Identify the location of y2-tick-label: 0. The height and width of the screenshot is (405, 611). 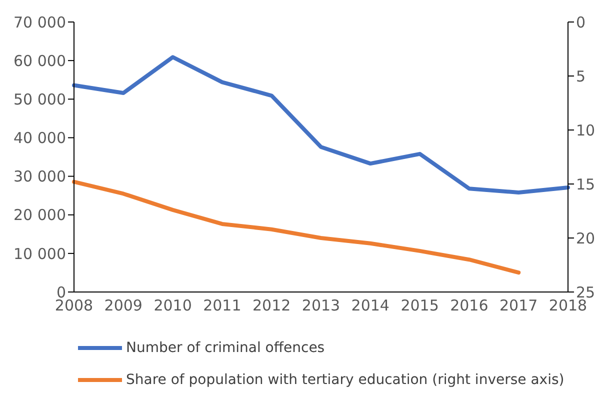
(581, 22).